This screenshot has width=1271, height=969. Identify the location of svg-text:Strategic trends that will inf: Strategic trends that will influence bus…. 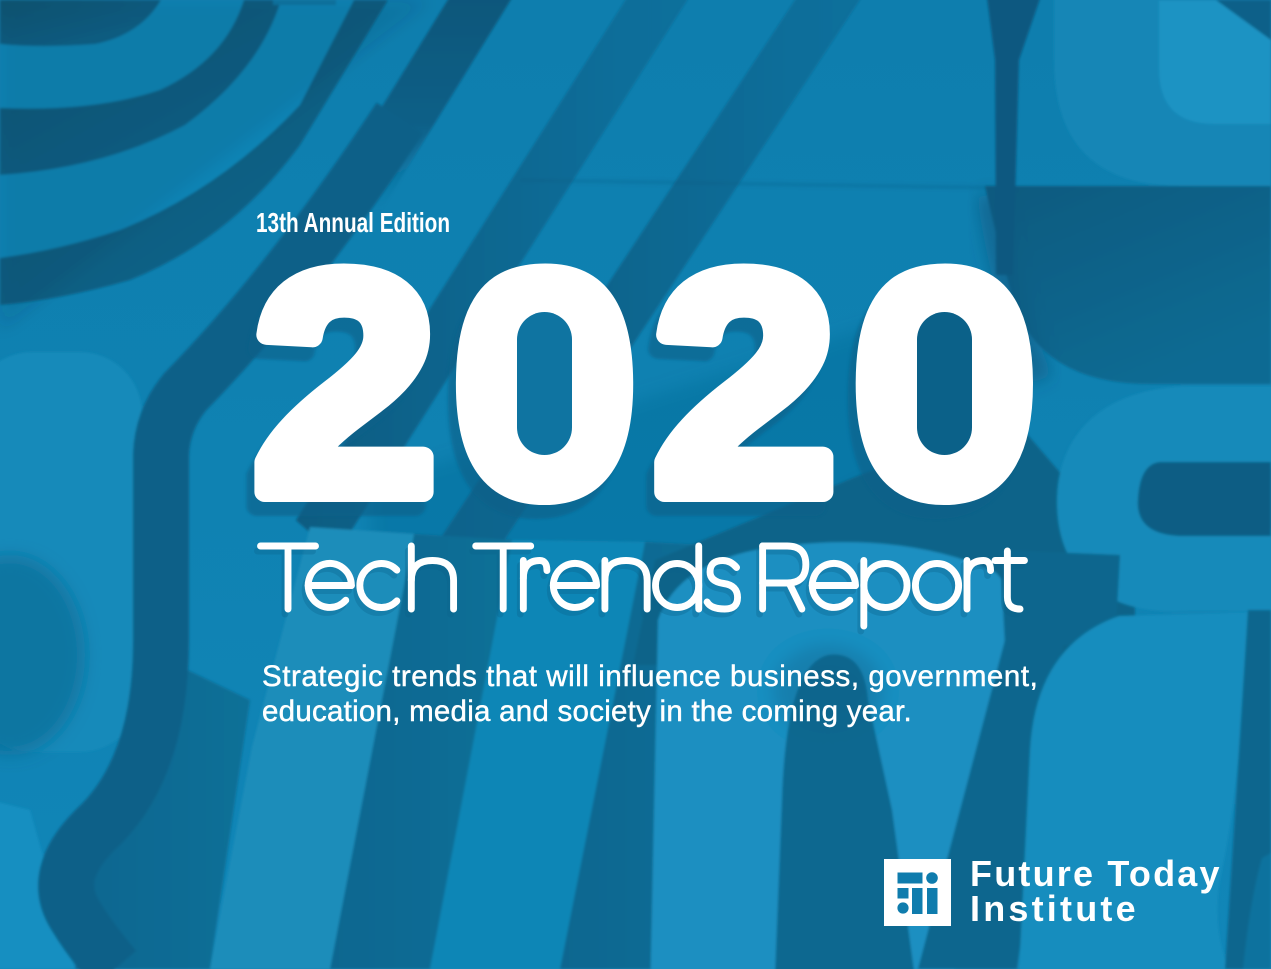
(650, 676).